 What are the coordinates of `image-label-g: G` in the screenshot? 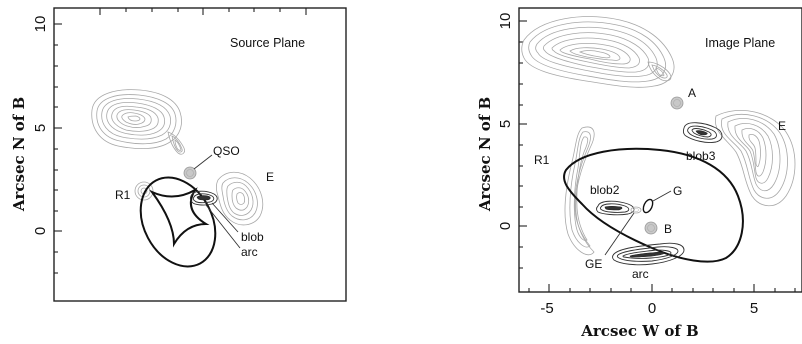 It's located at (677, 191).